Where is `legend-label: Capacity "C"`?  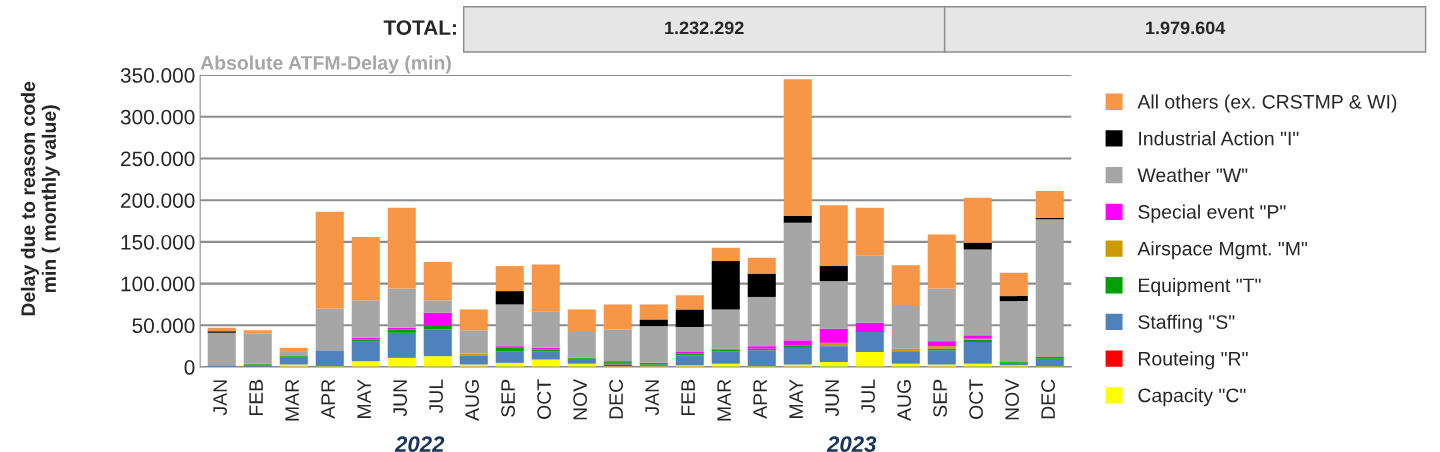
legend-label: Capacity "C" is located at coordinates (1192, 397).